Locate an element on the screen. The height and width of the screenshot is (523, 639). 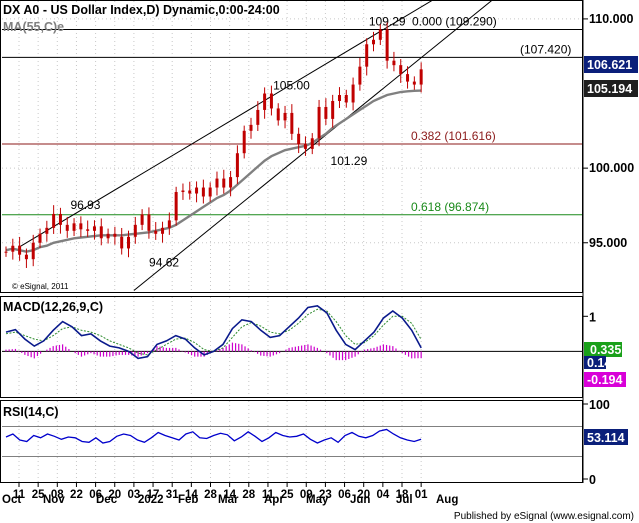
x-tick-label: 09 is located at coordinates (306, 495).